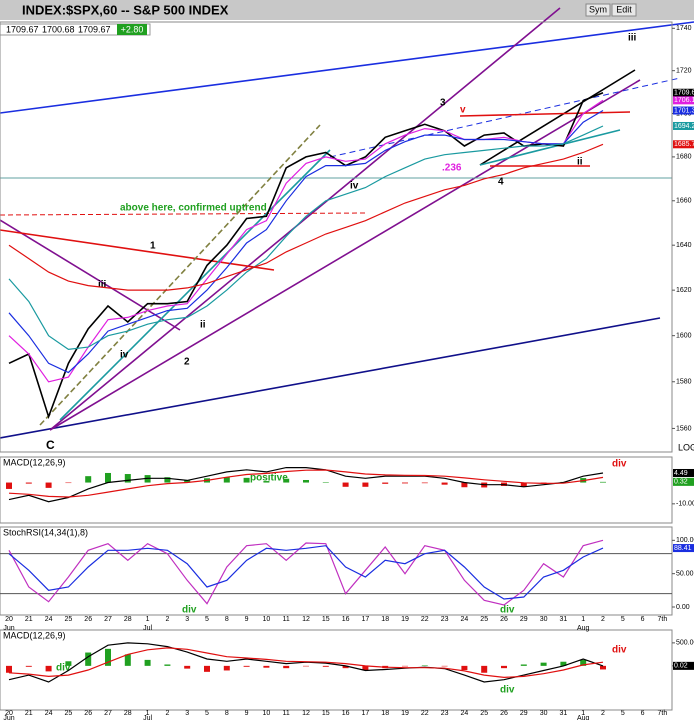 Image resolution: width=694 pixels, height=725 pixels. I want to click on x-tick-label: 16, so click(346, 713).